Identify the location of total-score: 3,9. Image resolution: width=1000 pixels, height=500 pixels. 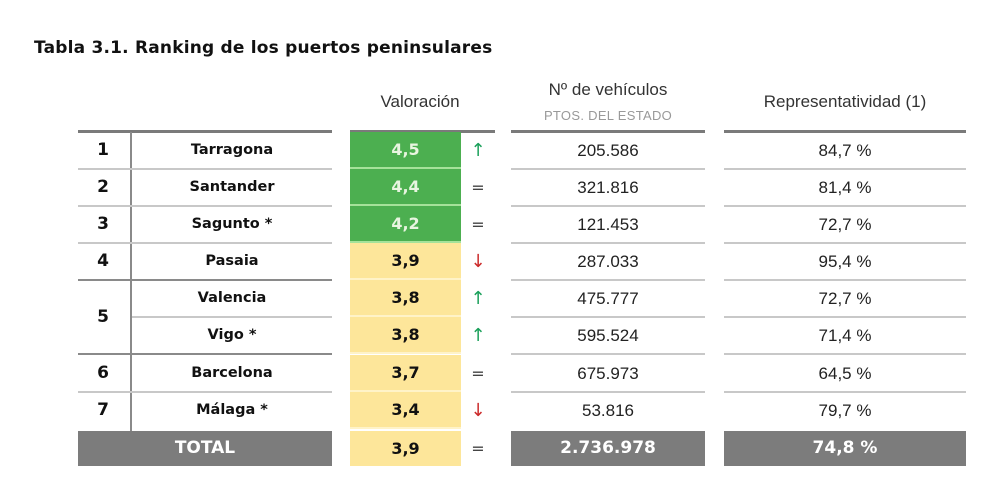
(405, 448).